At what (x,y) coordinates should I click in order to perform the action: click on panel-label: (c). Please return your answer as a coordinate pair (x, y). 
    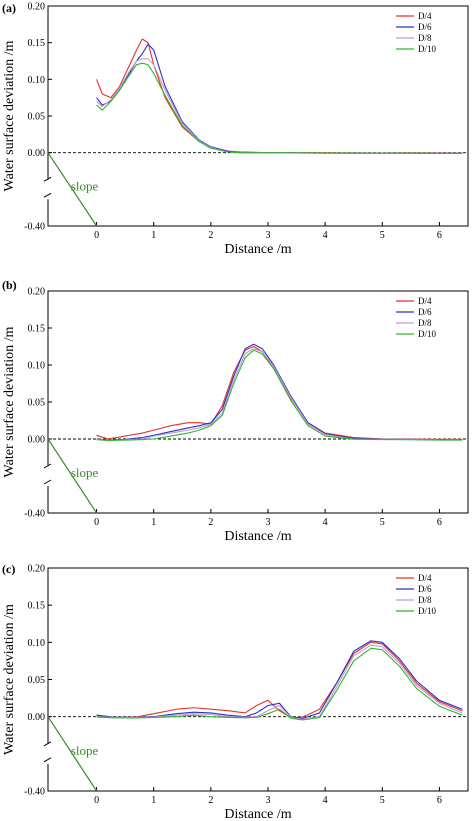
    Looking at the image, I should click on (8, 569).